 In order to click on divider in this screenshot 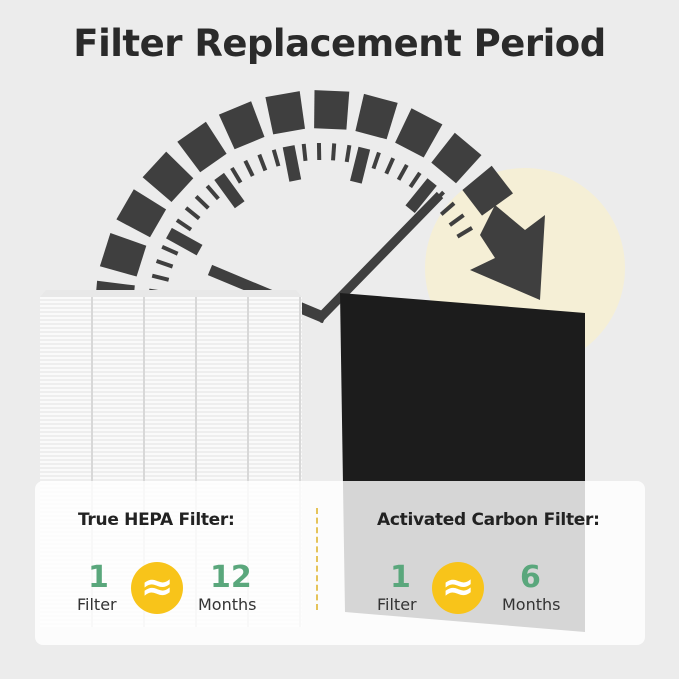, I will do `click(317, 559)`.